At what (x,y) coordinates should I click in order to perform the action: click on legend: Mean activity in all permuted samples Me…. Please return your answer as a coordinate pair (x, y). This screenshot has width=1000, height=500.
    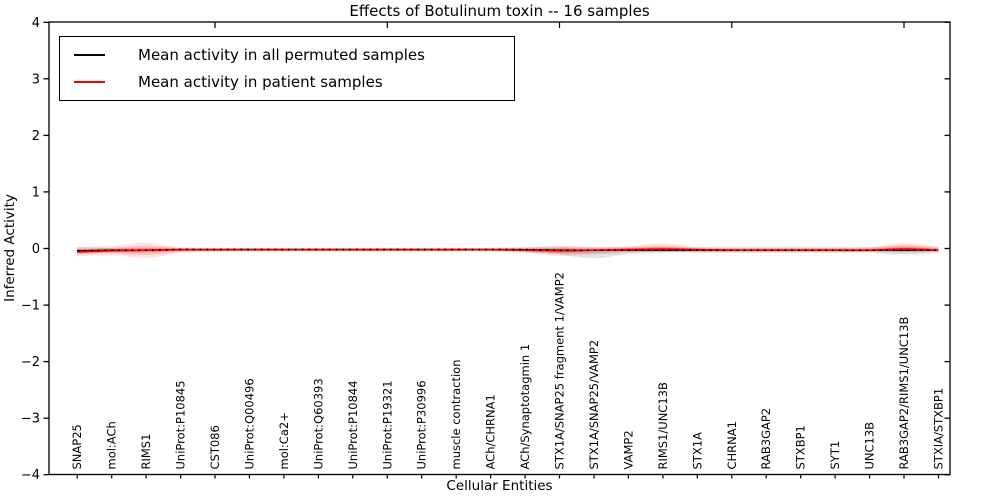
    Looking at the image, I should click on (287, 68).